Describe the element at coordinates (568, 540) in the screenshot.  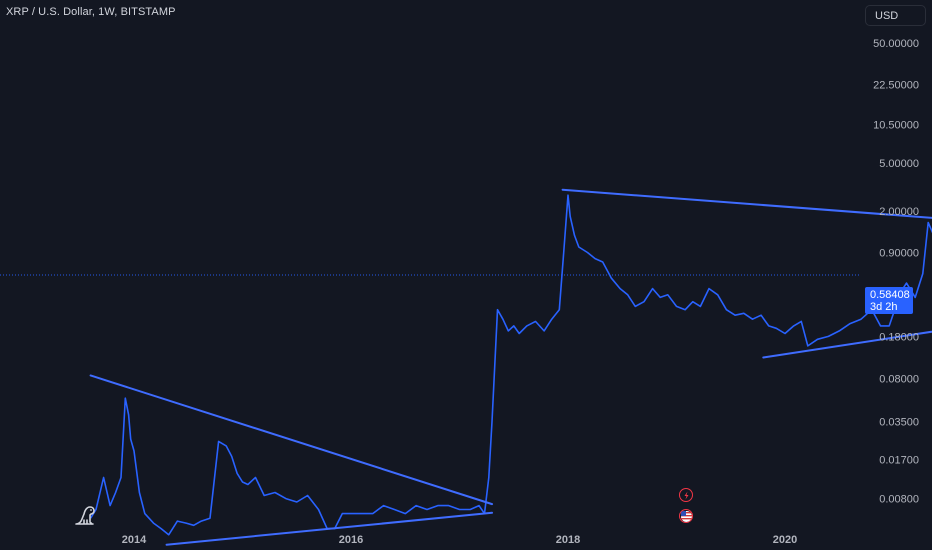
I see `x-axis-tick-label: 2018` at that location.